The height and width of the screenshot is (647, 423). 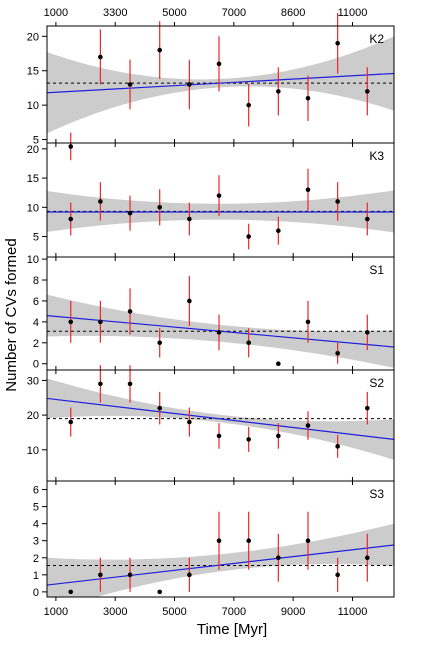 I want to click on y-tick-label: 0, so click(x=36, y=593).